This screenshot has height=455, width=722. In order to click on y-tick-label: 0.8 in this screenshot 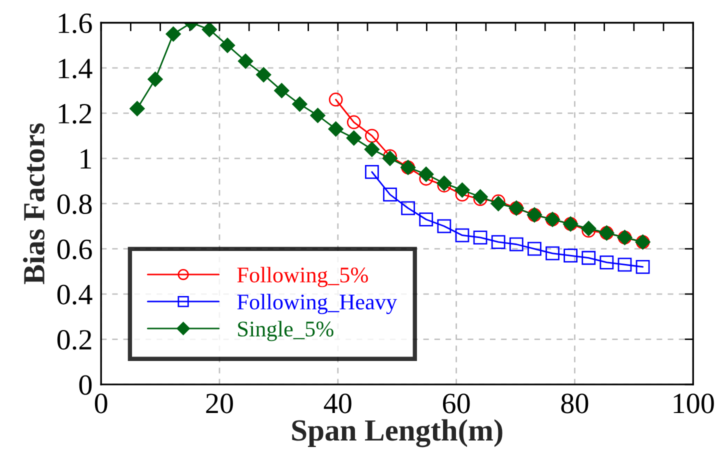, I will do `click(74, 204)`.